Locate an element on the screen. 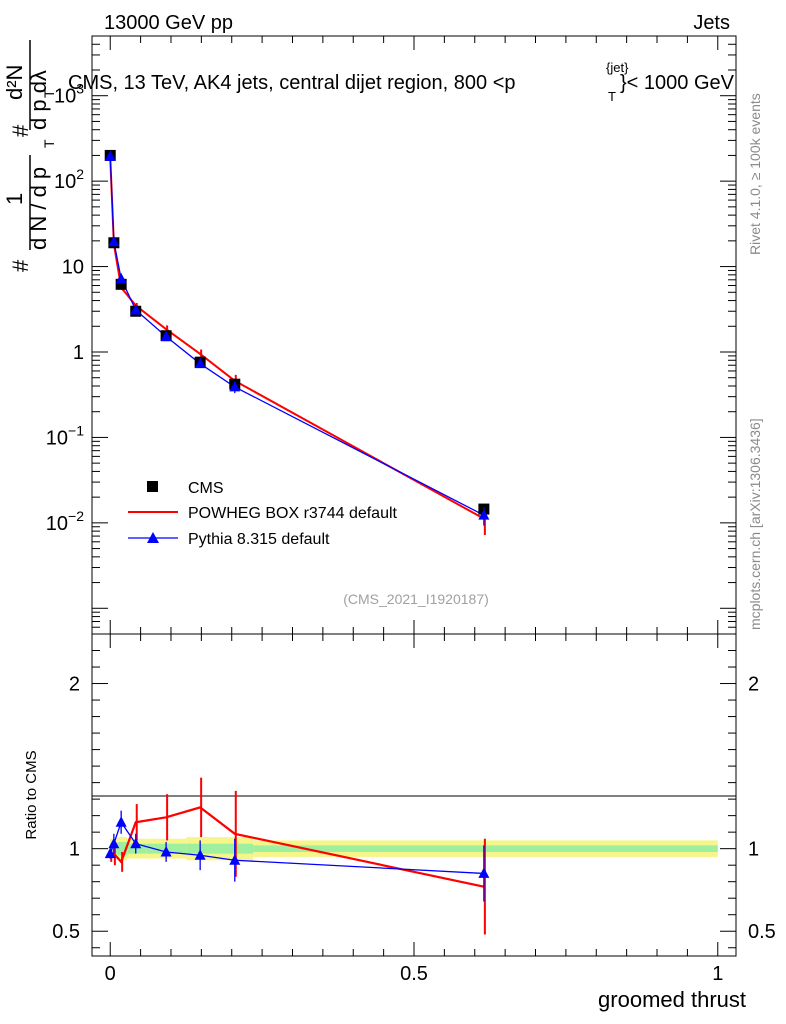 This screenshot has width=786, height=1024. y-tick-label-main: 1 is located at coordinates (78, 353).